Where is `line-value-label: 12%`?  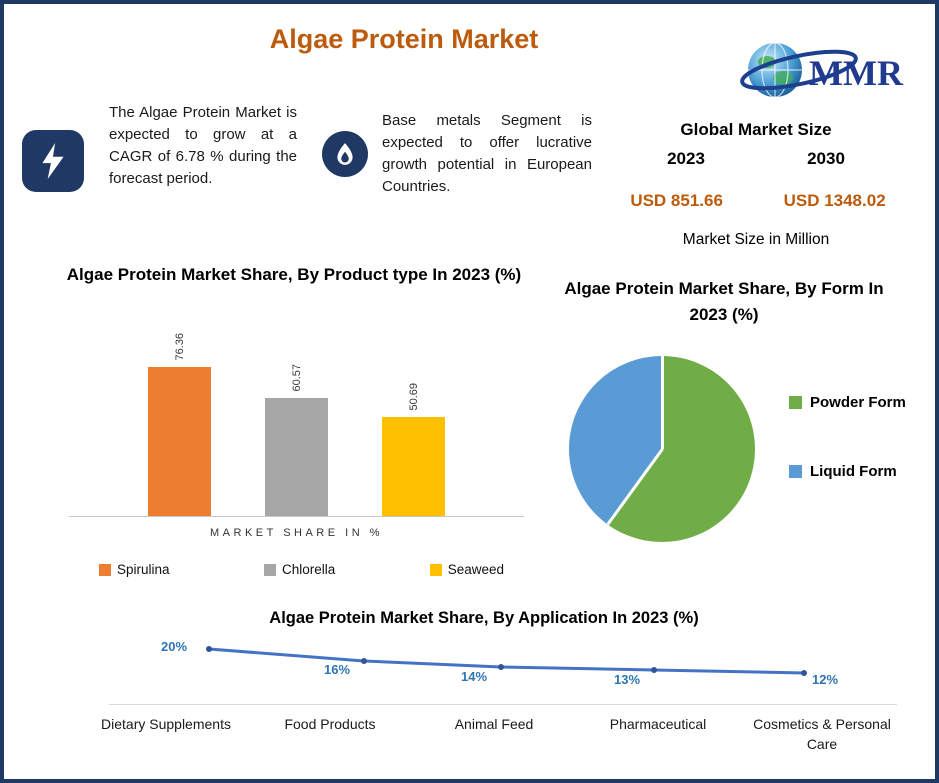 line-value-label: 12% is located at coordinates (825, 679).